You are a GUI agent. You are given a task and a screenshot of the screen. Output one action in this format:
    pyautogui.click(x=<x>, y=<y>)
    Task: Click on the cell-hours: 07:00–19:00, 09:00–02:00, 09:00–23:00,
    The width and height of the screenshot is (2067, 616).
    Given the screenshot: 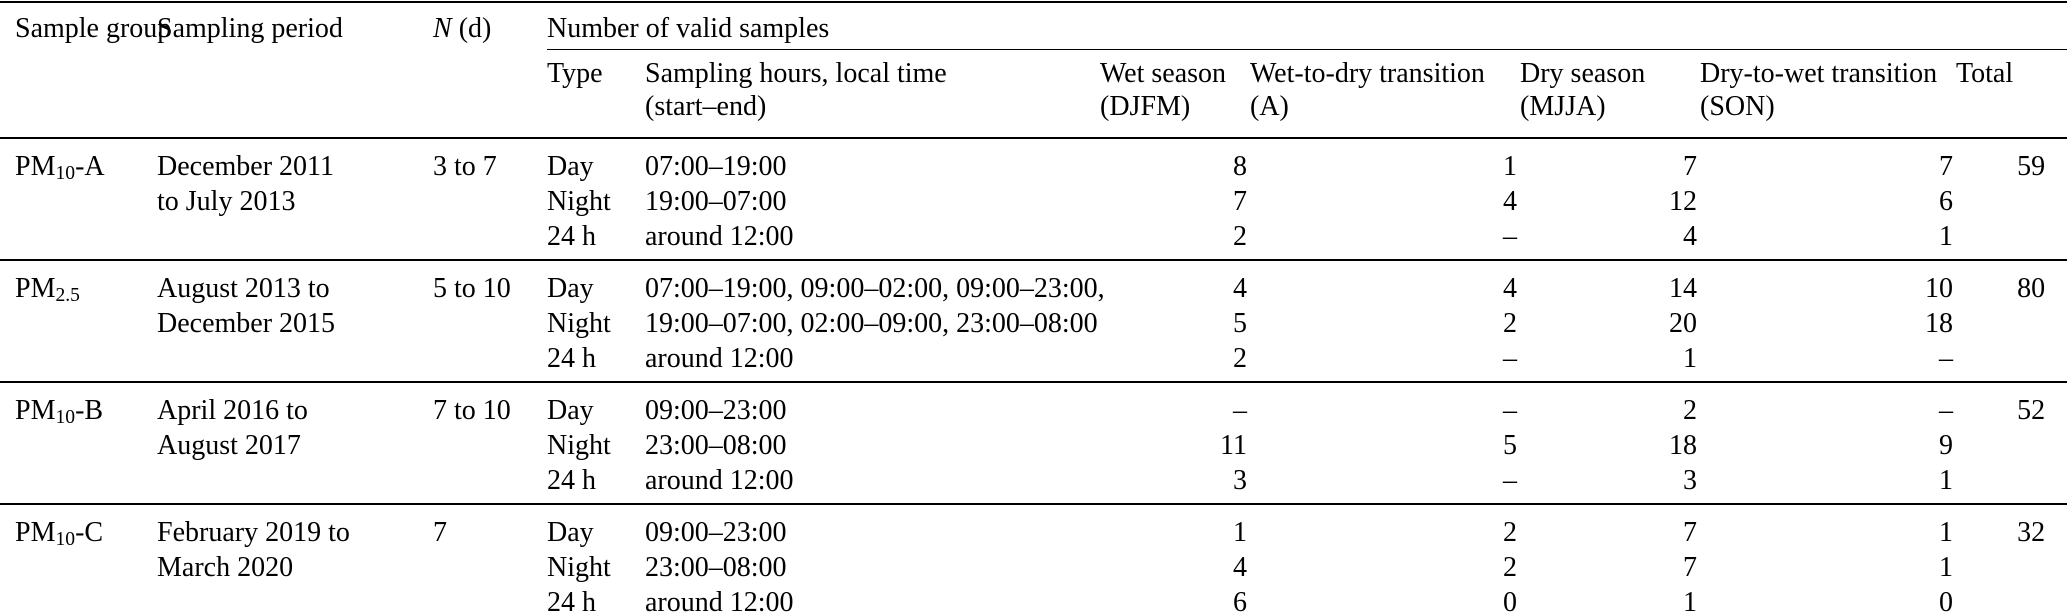 What is the action you would take?
    pyautogui.click(x=875, y=282)
    